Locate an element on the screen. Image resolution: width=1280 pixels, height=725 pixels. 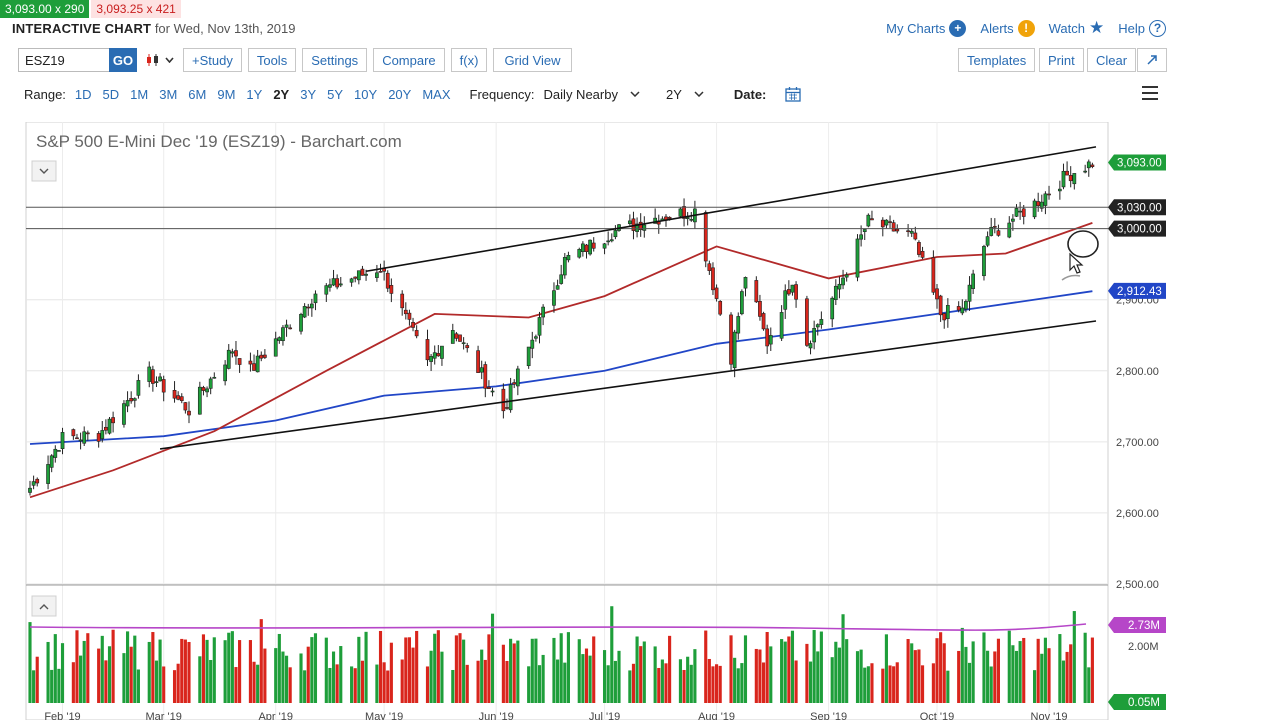
grid-view-button: Grid View is located at coordinates (532, 60).